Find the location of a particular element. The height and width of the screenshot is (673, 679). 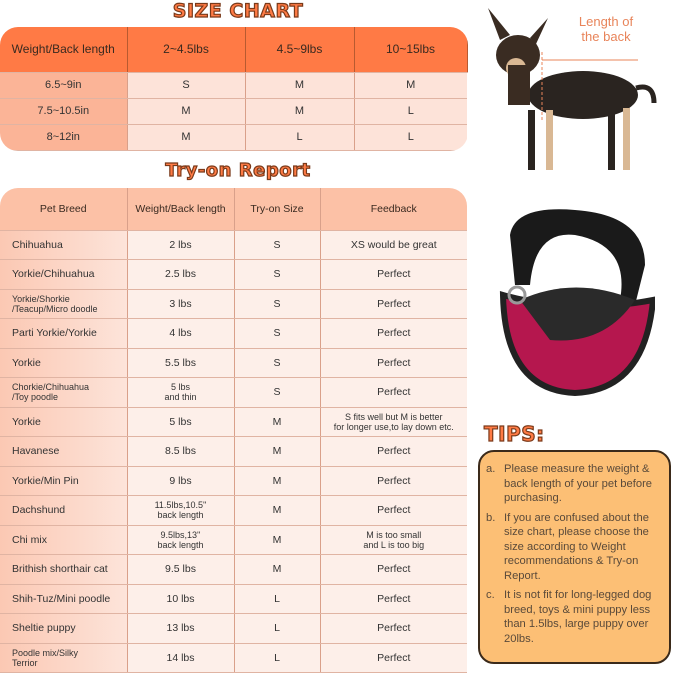

tryon-cell: Havanese is located at coordinates (64, 451).